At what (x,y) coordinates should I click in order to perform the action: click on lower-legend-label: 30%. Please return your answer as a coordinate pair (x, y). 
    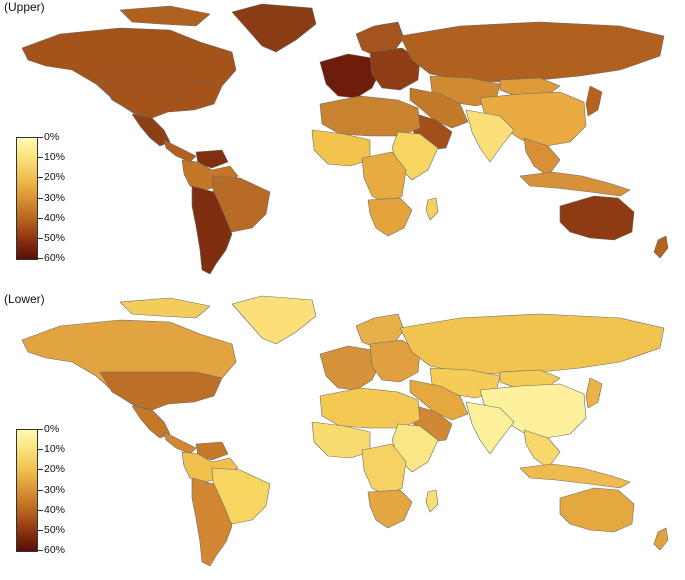
    Looking at the image, I should click on (55, 489).